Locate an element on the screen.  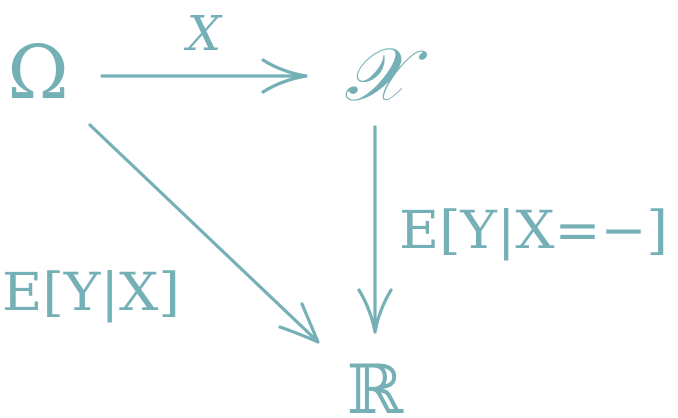
node-reals: ℝ is located at coordinates (375, 384).